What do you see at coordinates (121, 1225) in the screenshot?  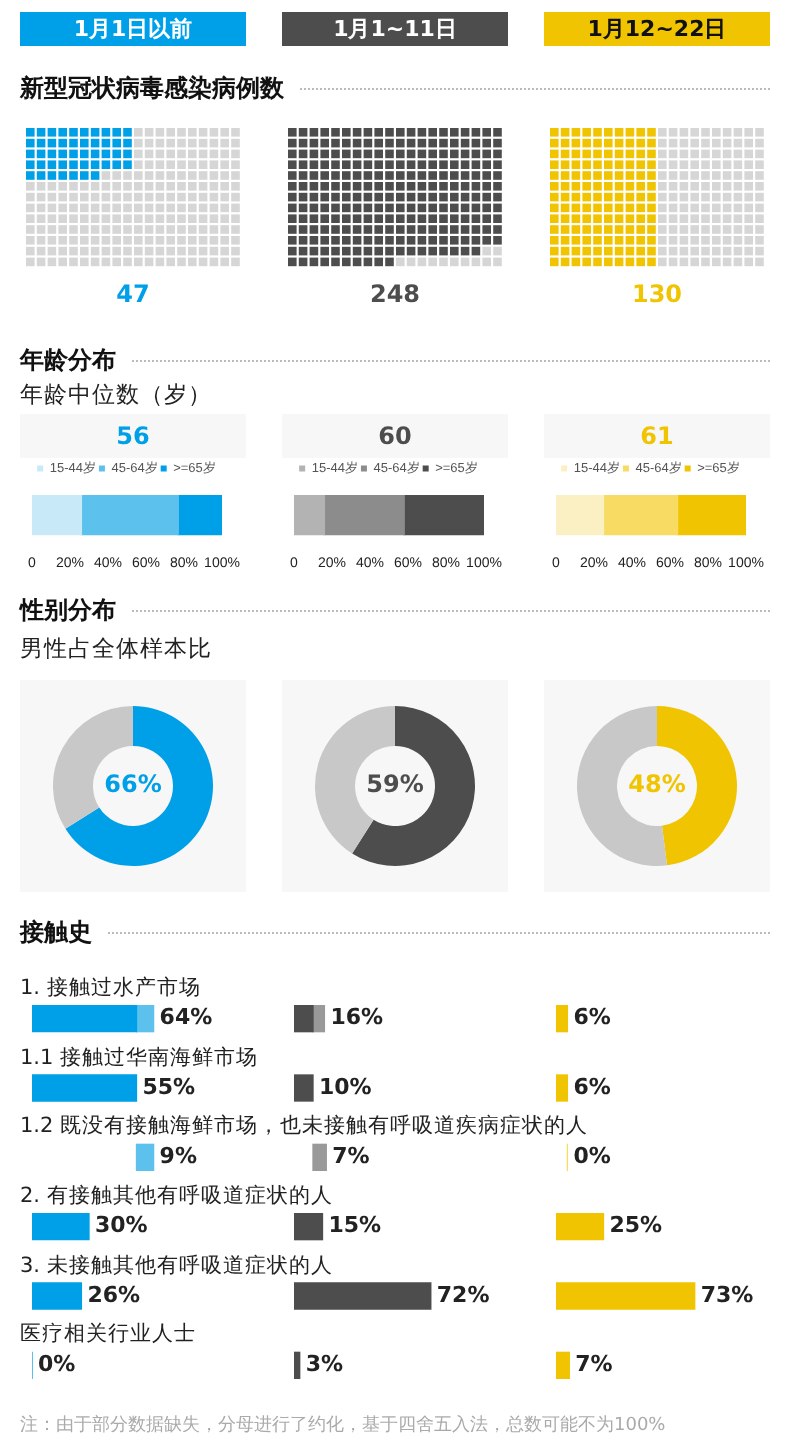 I see `total-label: 30%` at bounding box center [121, 1225].